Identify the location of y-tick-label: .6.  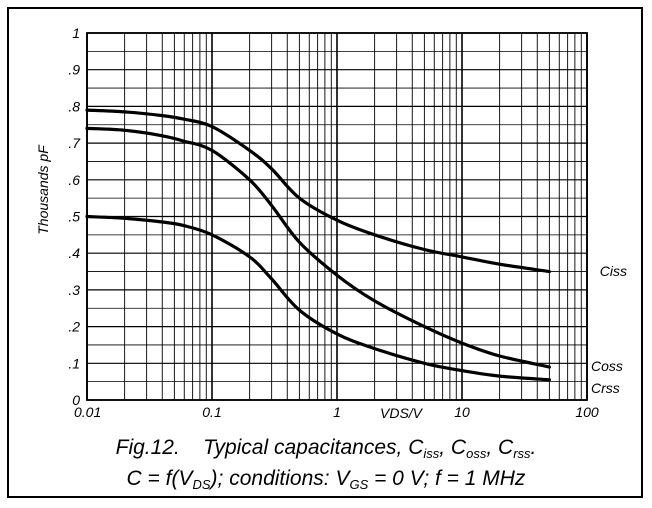
(74, 180).